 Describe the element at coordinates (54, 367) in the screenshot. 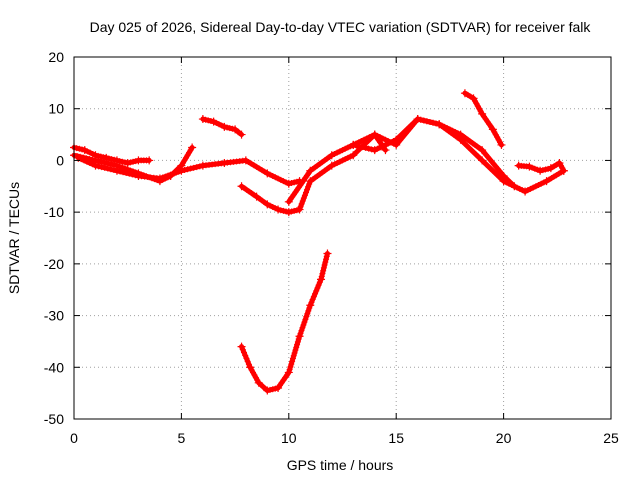

I see `y-tick-label: -40` at that location.